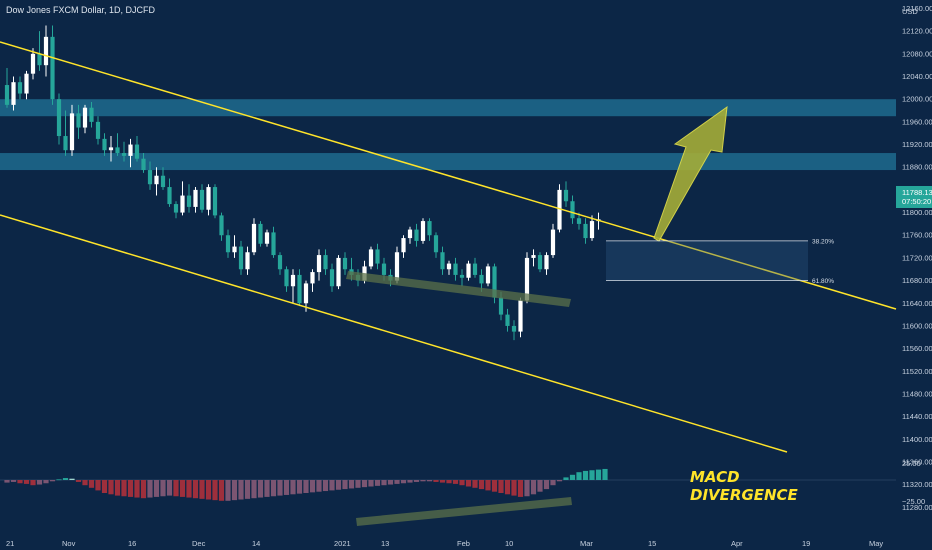  I want to click on price-scale-label: 11440.00, so click(917, 416).